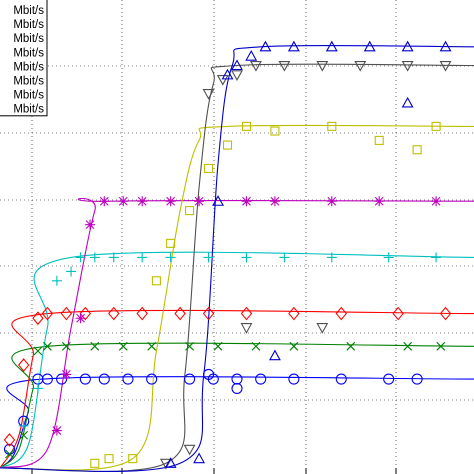  Describe the element at coordinates (28, 110) in the screenshot. I see `legend-entry-7: Mbit/s` at that location.